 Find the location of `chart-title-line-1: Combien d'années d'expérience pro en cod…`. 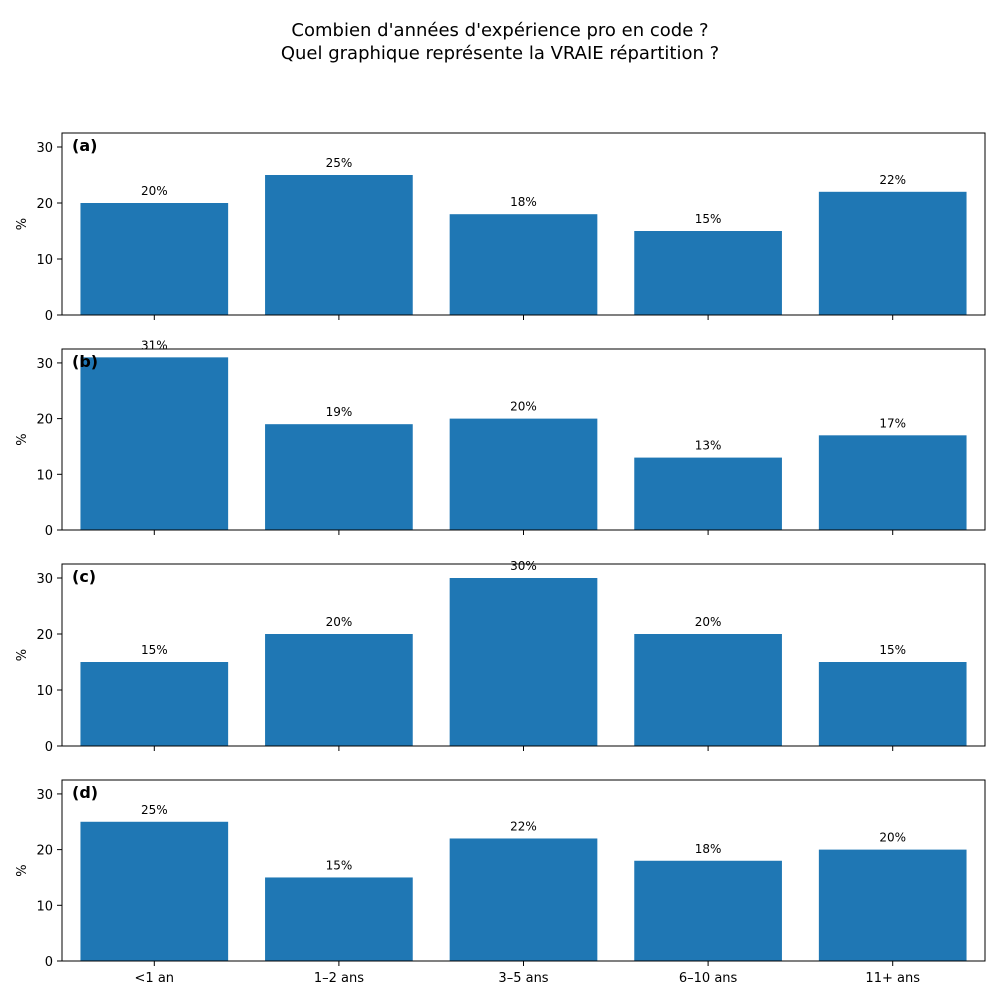

chart-title-line-1: Combien d'années d'expérience pro en cod… is located at coordinates (499, 30).